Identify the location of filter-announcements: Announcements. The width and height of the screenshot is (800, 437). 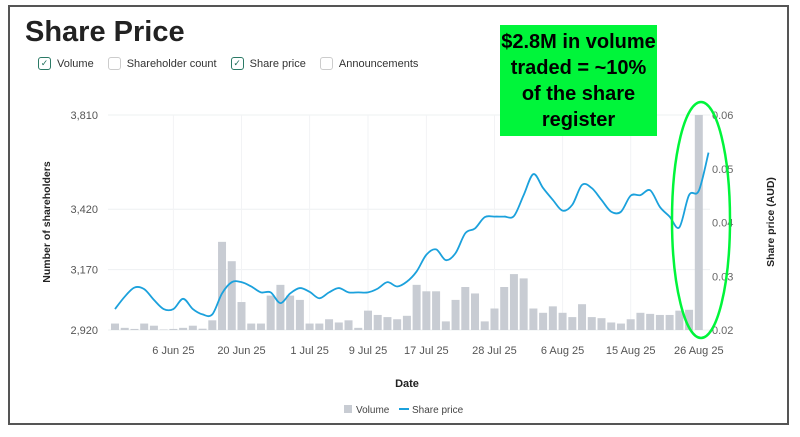
(369, 63).